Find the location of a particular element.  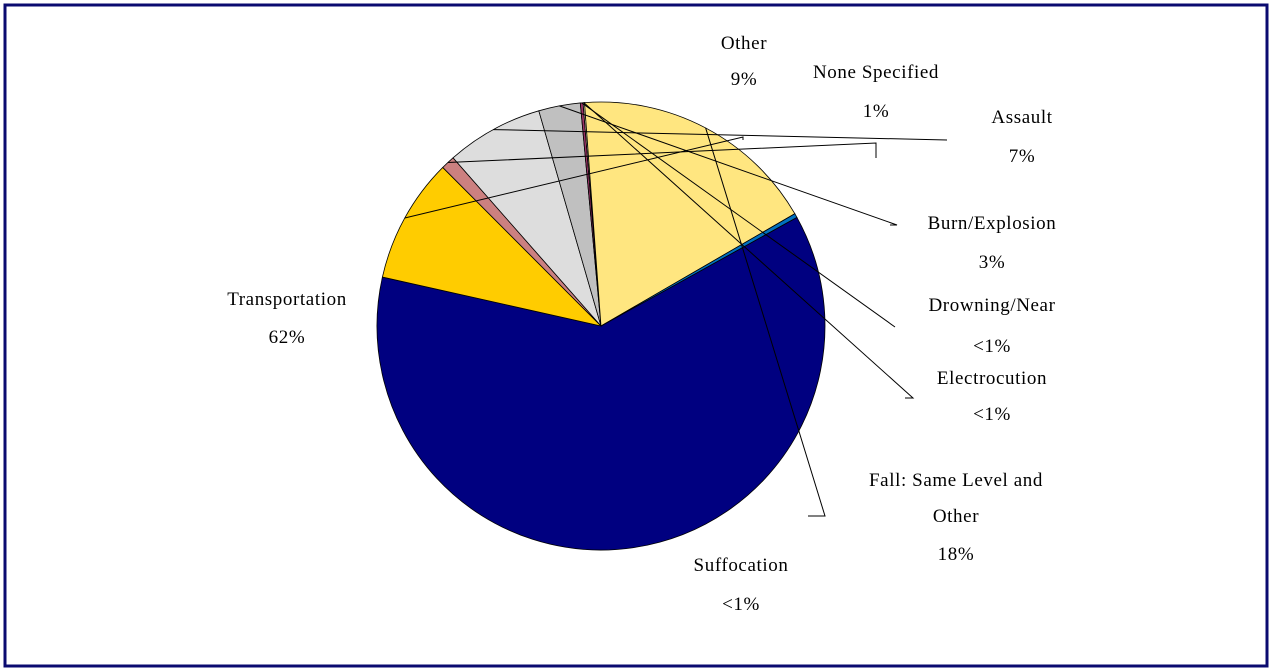

slice-percent-label: 1% is located at coordinates (876, 111).